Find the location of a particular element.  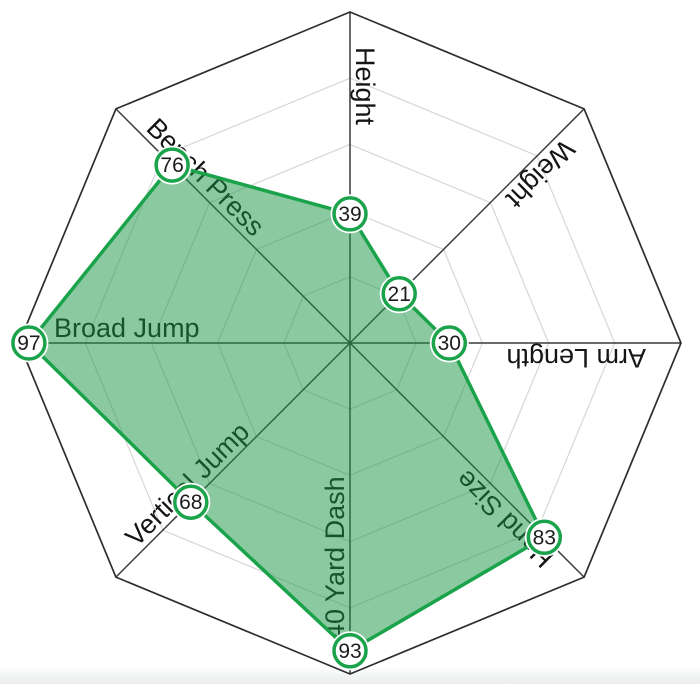

value-marker-label: 68 is located at coordinates (190, 502).